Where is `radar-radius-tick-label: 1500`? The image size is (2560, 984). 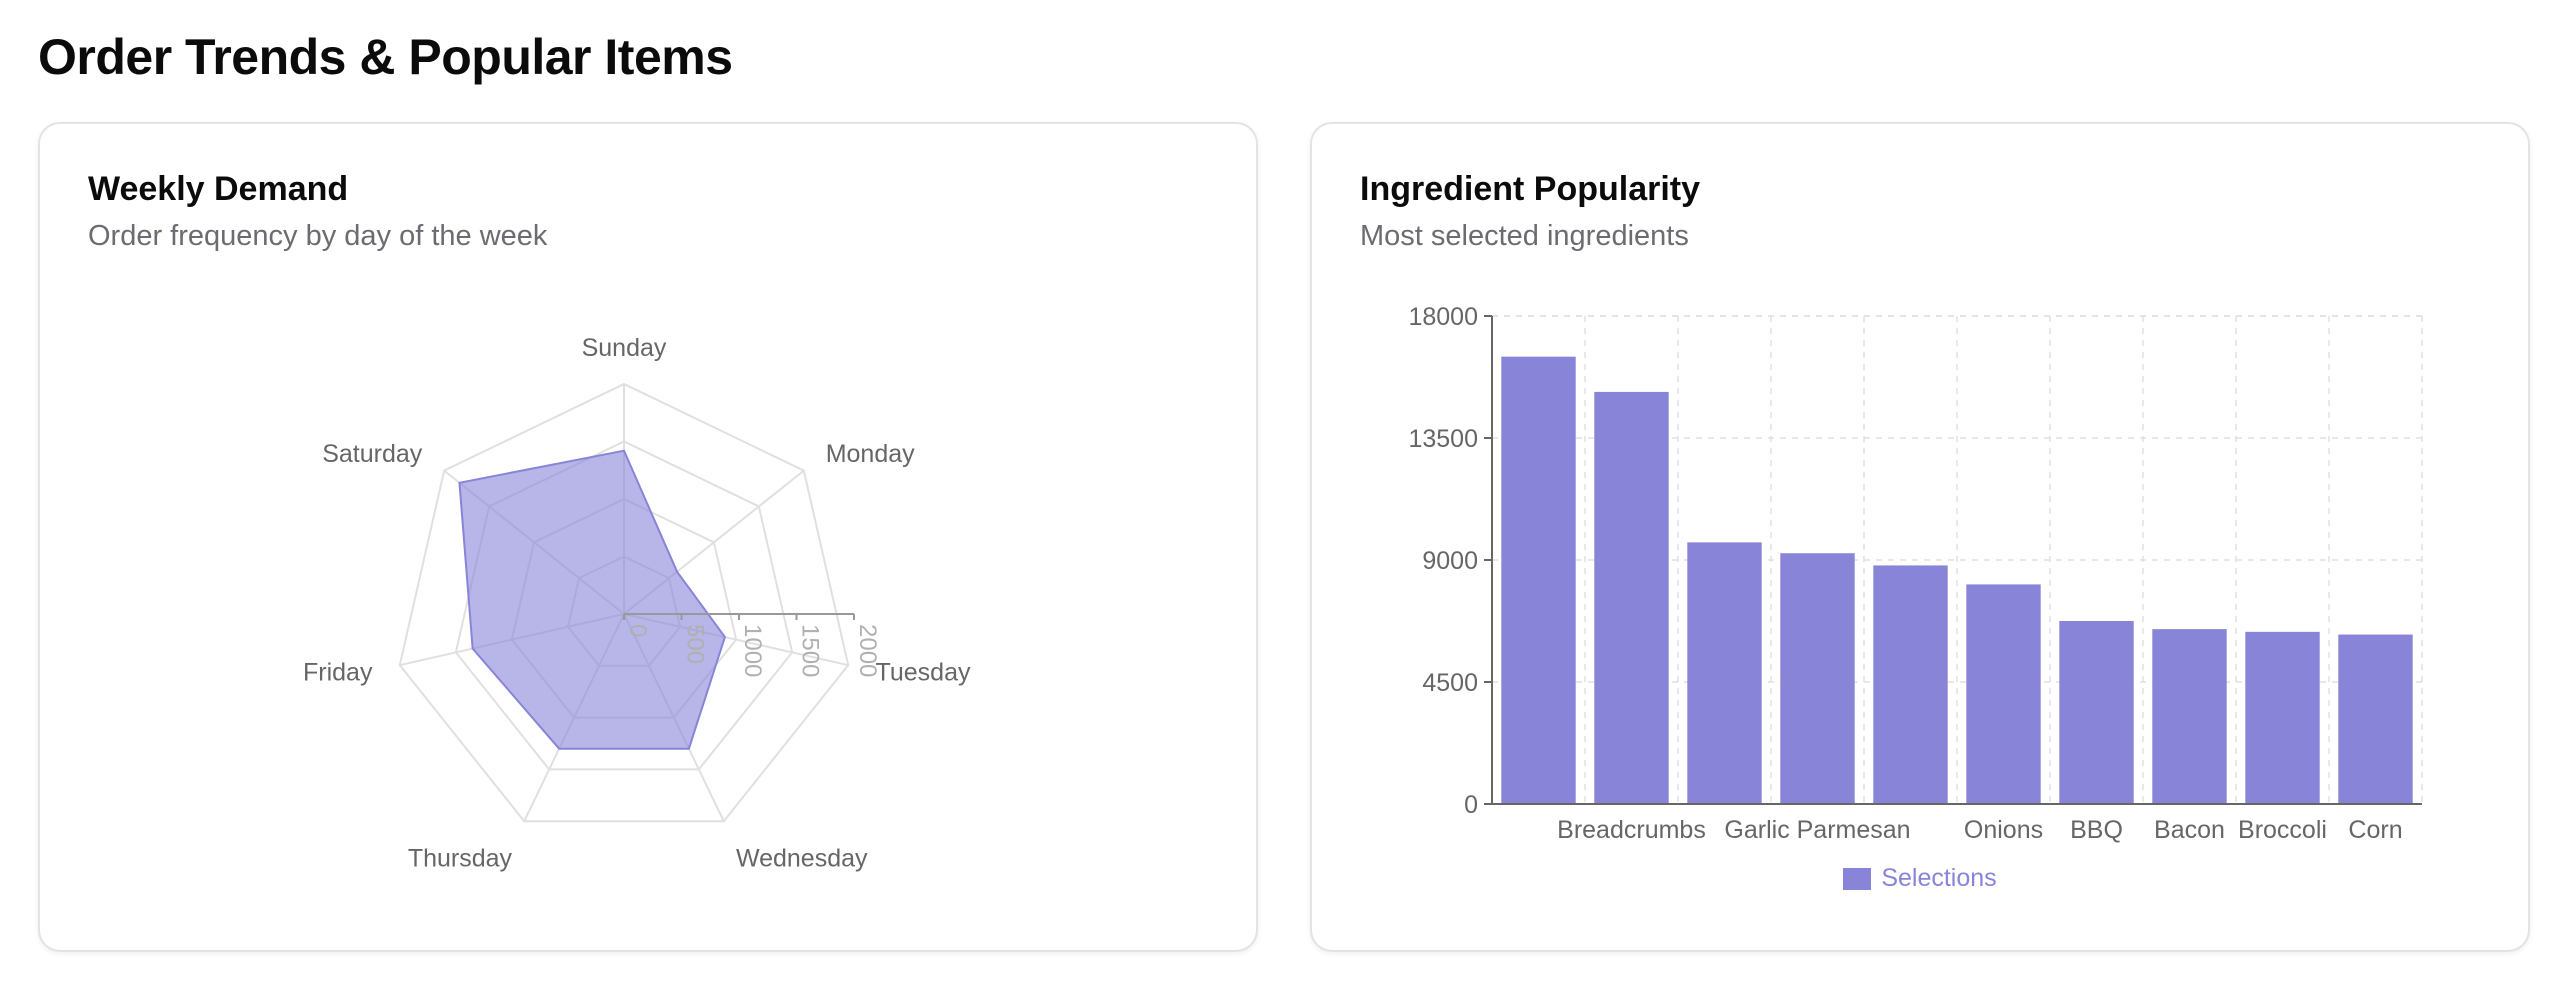
radar-radius-tick-label: 1500 is located at coordinates (810, 650).